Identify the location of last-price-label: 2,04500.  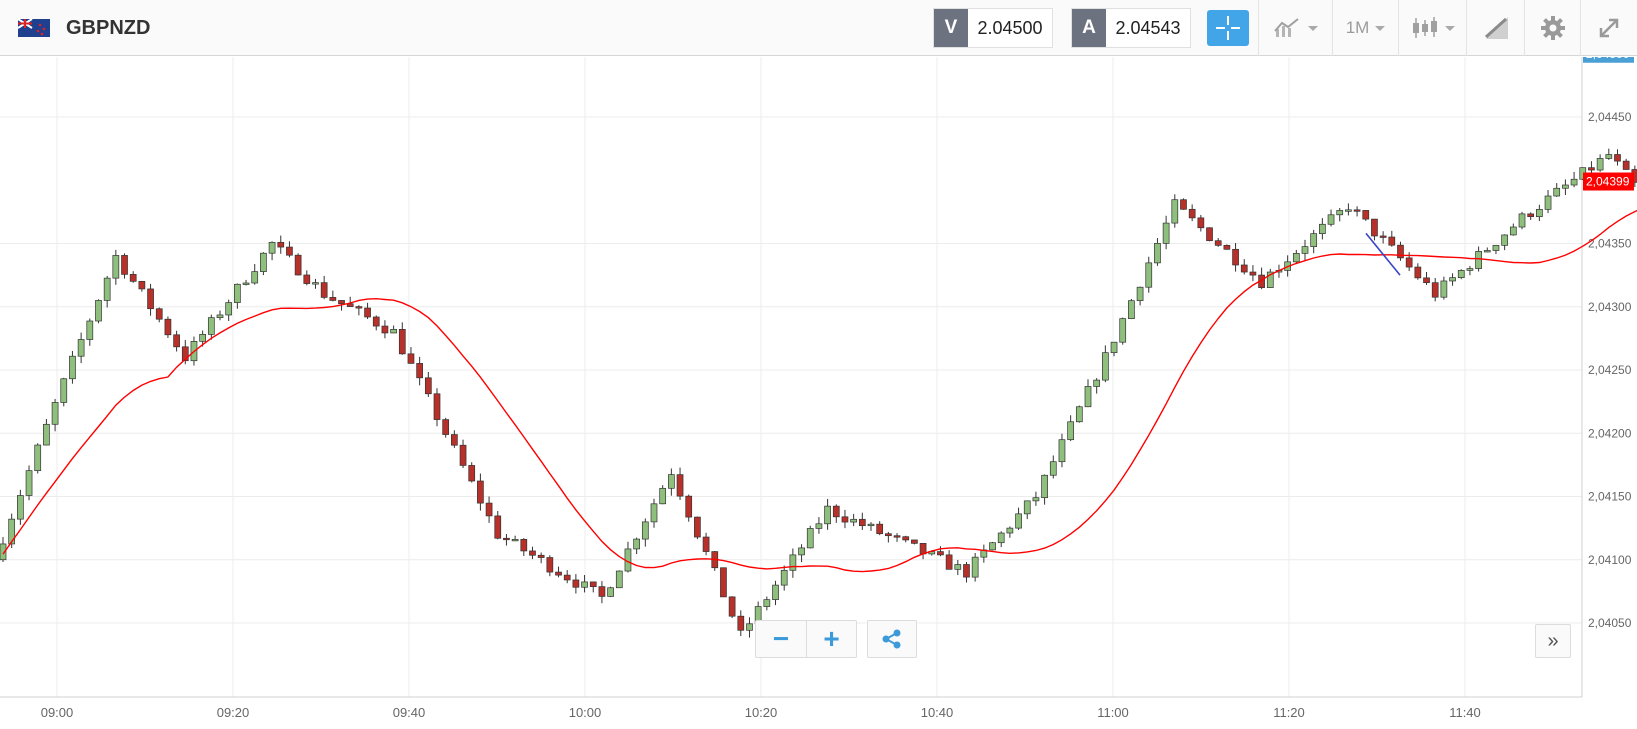
(1608, 59).